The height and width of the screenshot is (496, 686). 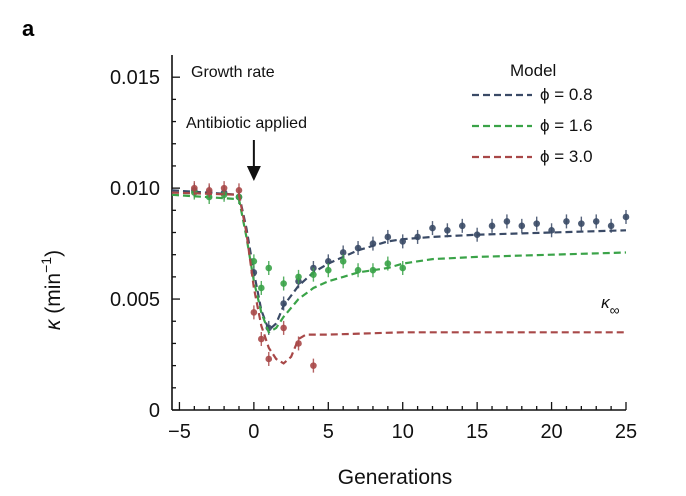 What do you see at coordinates (566, 94) in the screenshot?
I see `legend-entry: ϕ = 0.8` at bounding box center [566, 94].